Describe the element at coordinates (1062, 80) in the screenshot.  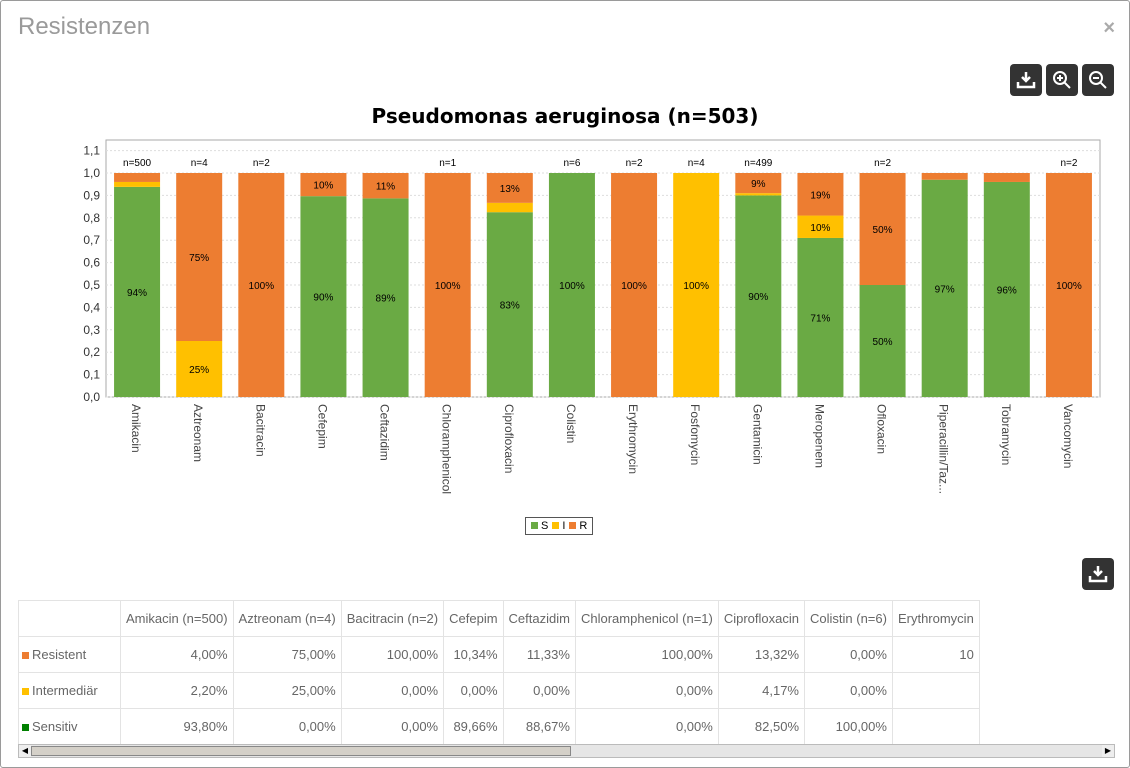
I see `zoom-in-button` at that location.